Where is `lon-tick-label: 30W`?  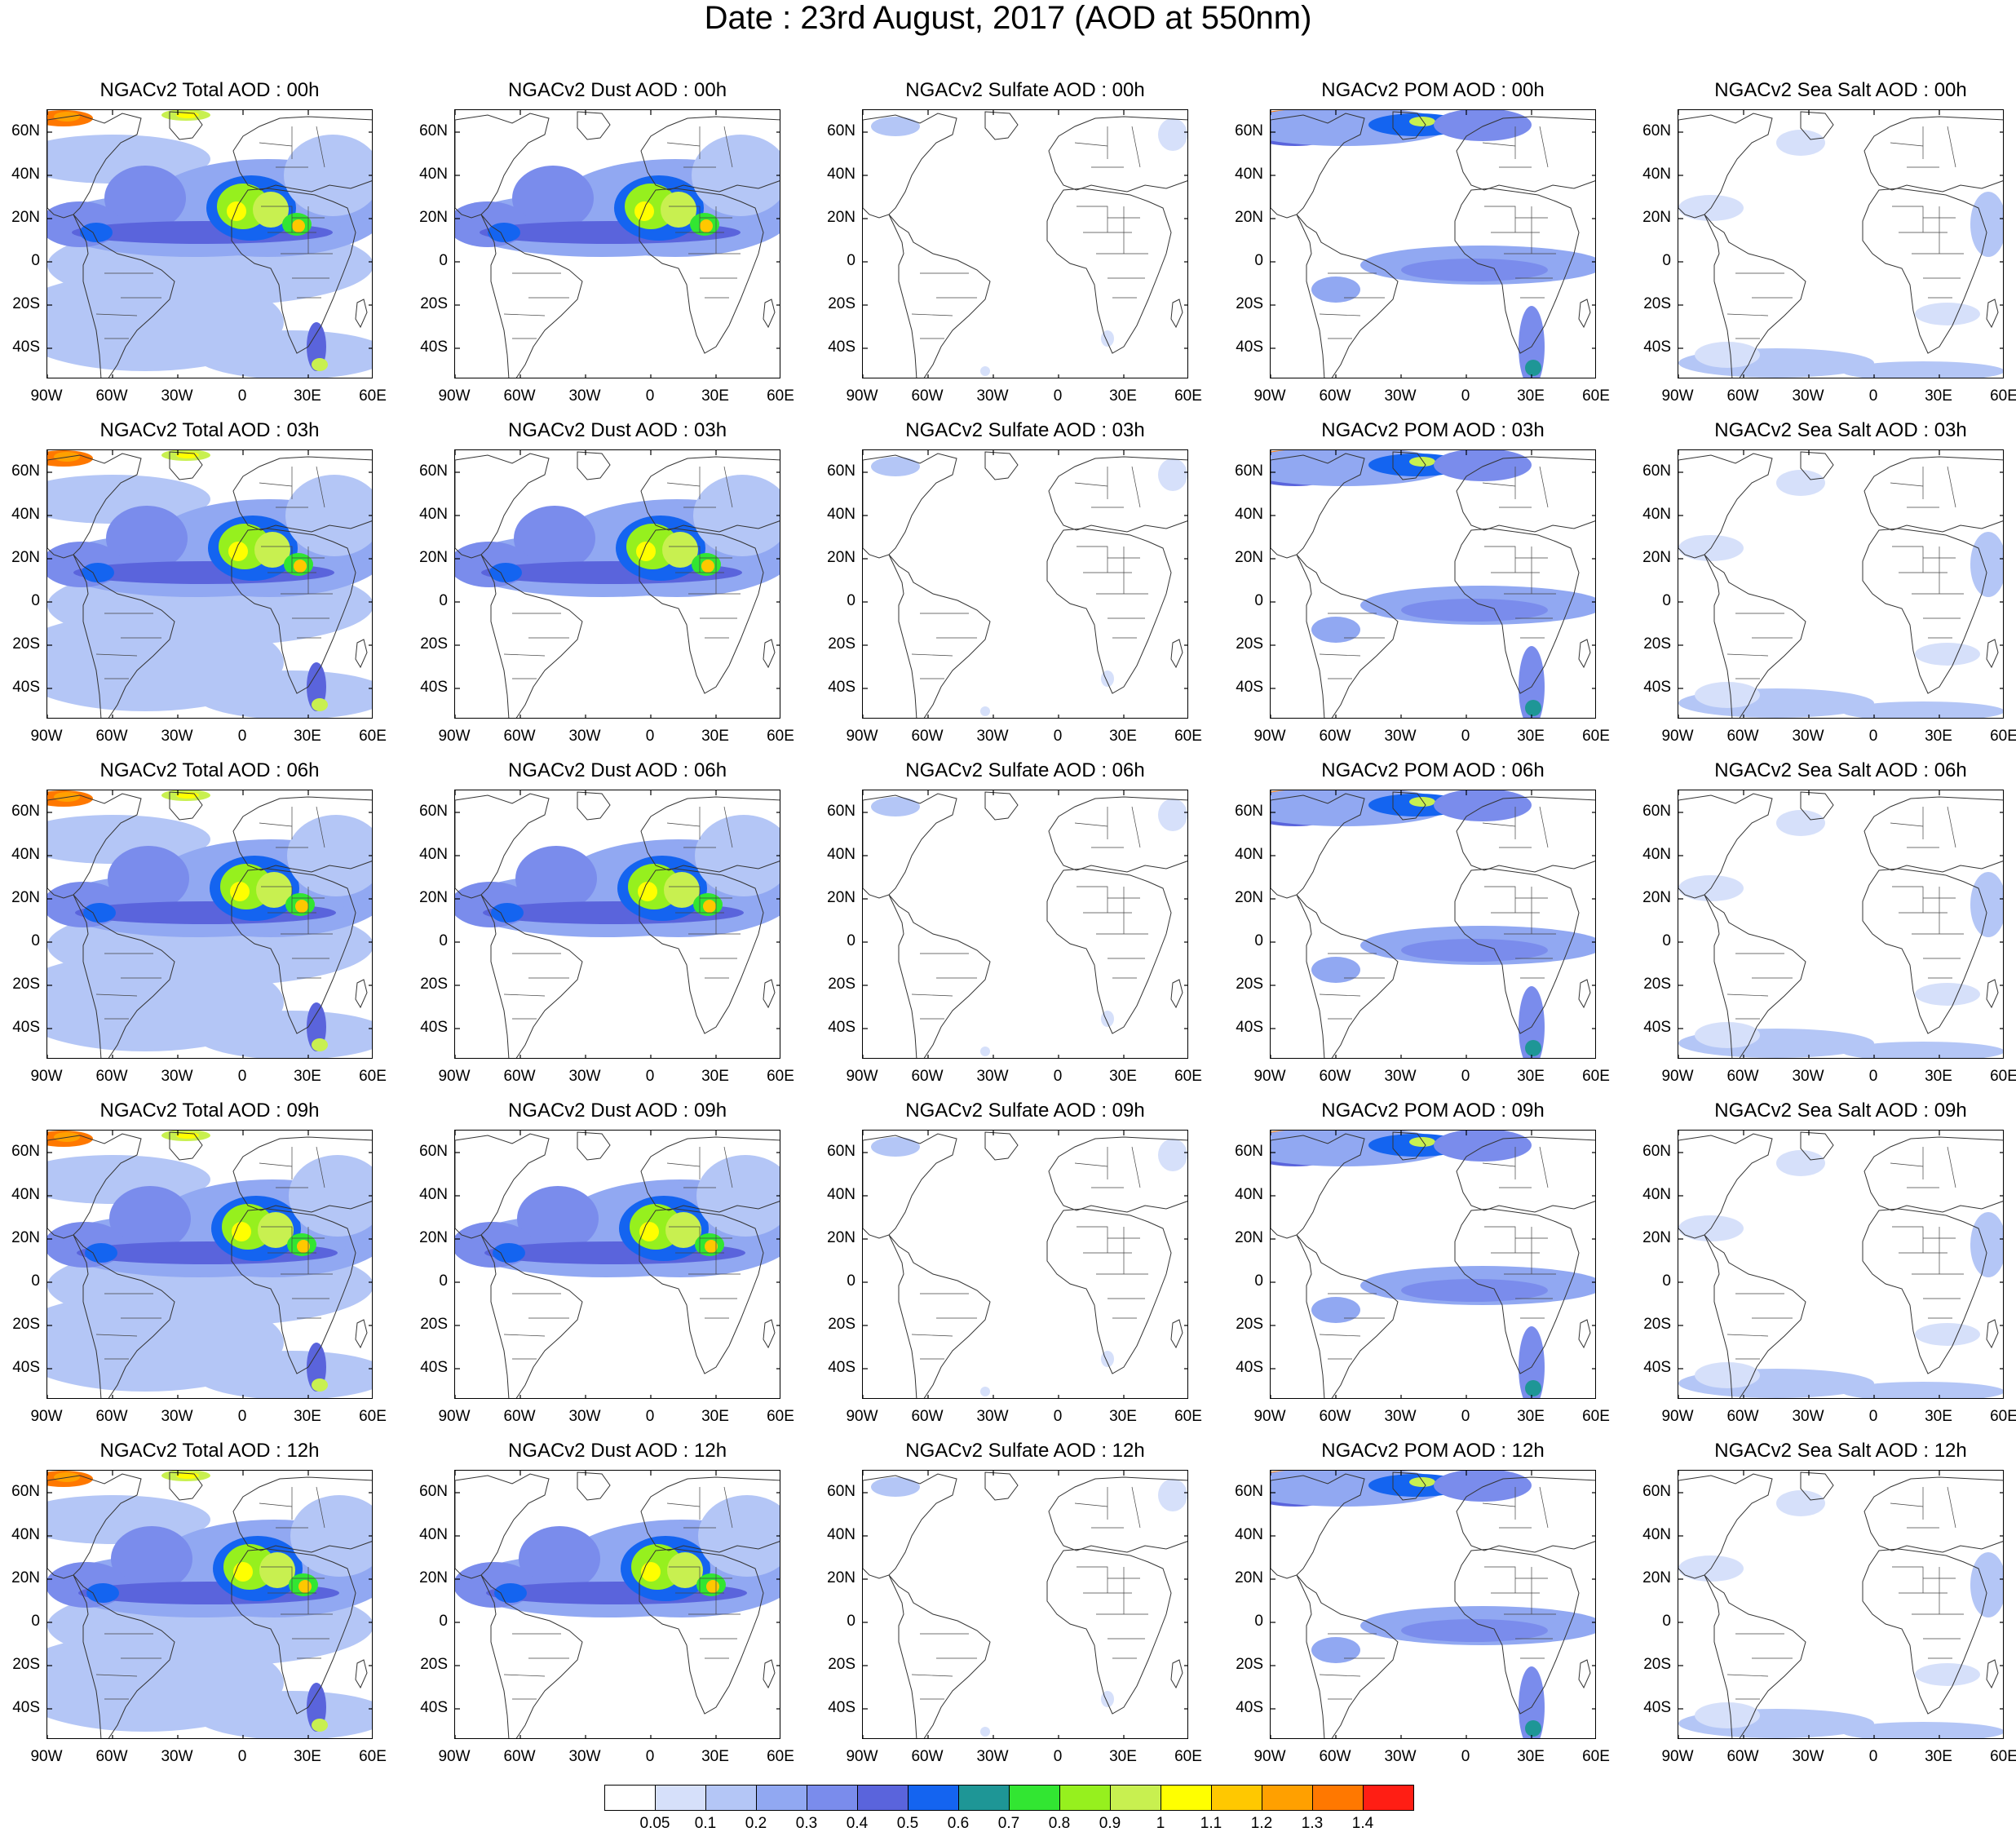 lon-tick-label: 30W is located at coordinates (992, 396).